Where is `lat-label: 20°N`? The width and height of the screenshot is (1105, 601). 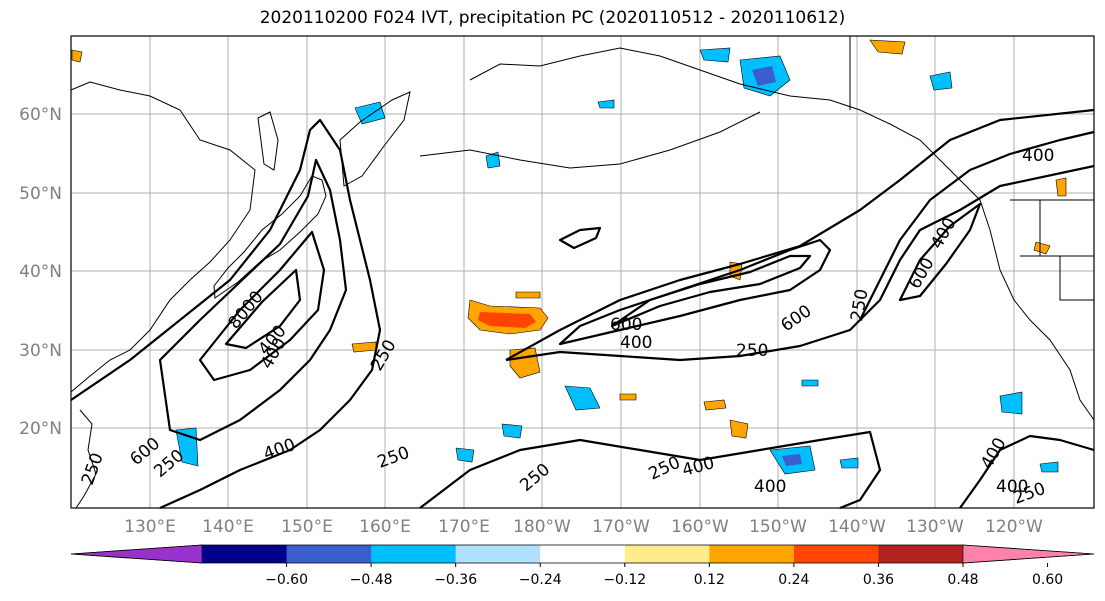 lat-label: 20°N is located at coordinates (40, 429).